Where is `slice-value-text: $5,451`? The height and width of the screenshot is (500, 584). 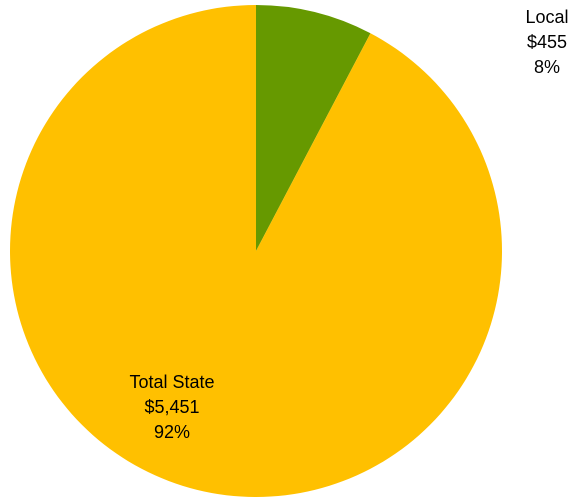 slice-value-text: $5,451 is located at coordinates (171, 407).